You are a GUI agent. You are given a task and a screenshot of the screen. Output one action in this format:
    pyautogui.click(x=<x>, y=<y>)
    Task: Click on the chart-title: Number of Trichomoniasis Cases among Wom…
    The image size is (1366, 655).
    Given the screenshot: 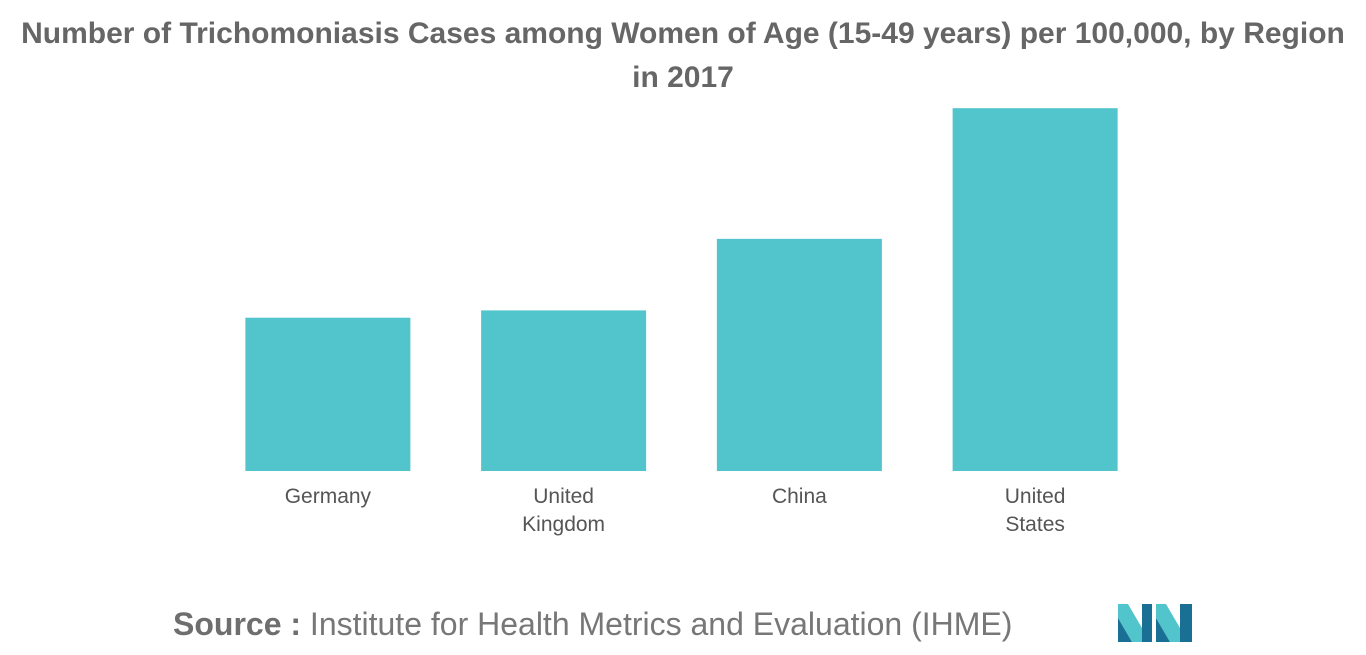 What is the action you would take?
    pyautogui.click(x=683, y=55)
    